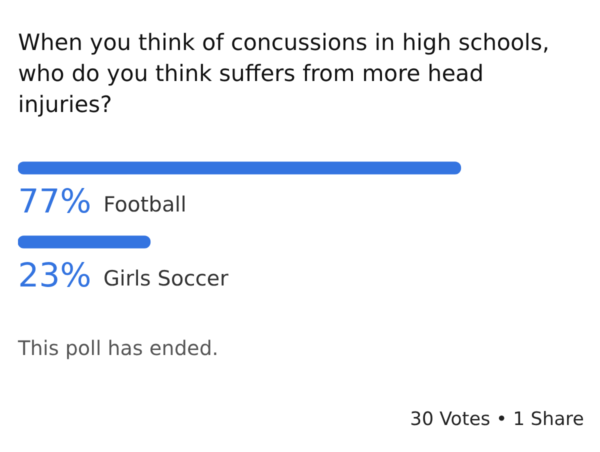  What do you see at coordinates (55, 275) in the screenshot?
I see `data-label: 23%` at bounding box center [55, 275].